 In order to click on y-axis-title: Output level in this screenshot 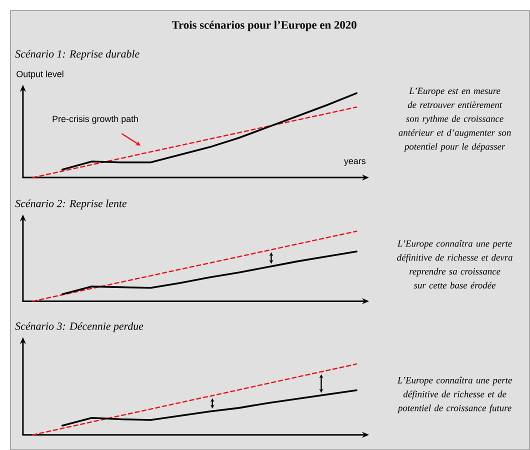, I will do `click(40, 74)`.